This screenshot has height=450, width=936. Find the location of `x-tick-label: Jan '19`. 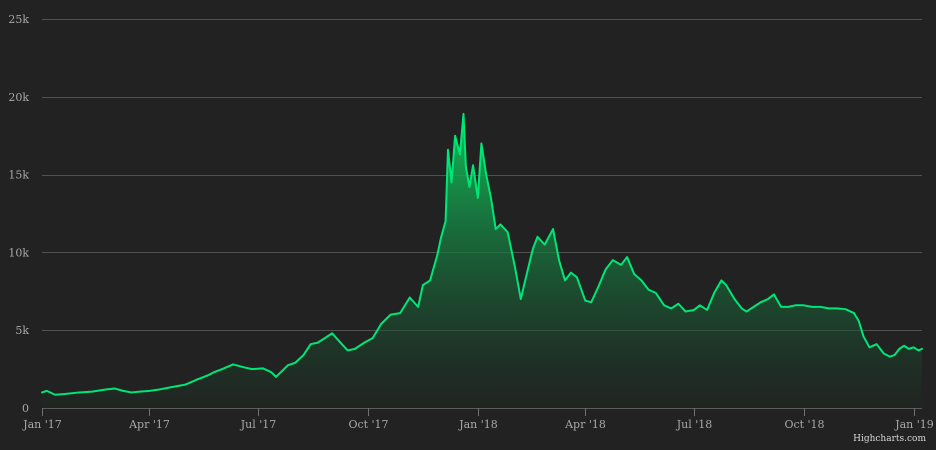

x-tick-label: Jan '19 is located at coordinates (914, 424).